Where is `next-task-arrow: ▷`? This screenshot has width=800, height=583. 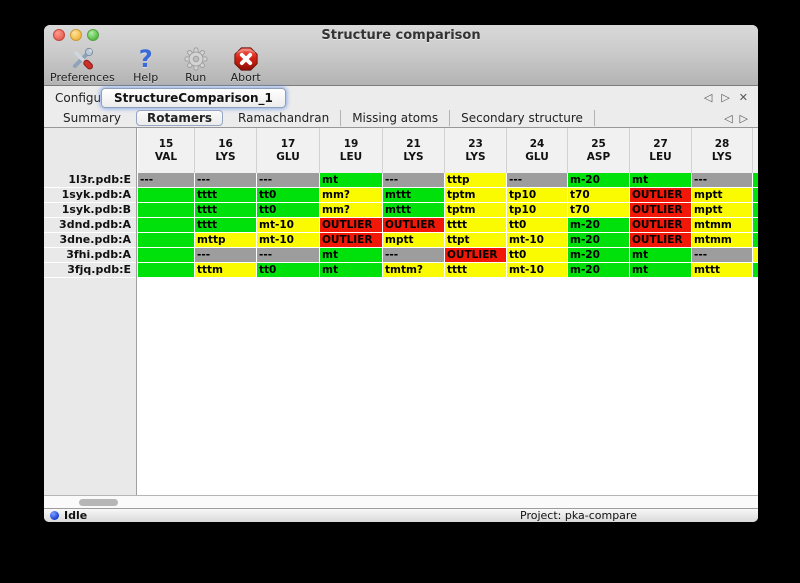 next-task-arrow: ▷ is located at coordinates (726, 97).